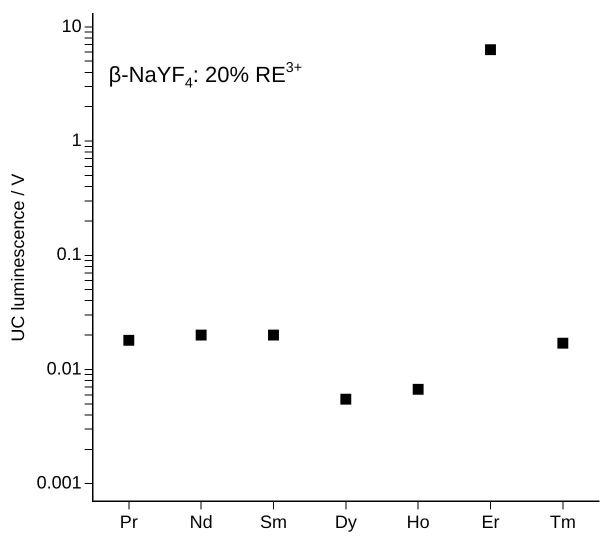  What do you see at coordinates (563, 522) in the screenshot?
I see `x-tick-label: Tm` at bounding box center [563, 522].